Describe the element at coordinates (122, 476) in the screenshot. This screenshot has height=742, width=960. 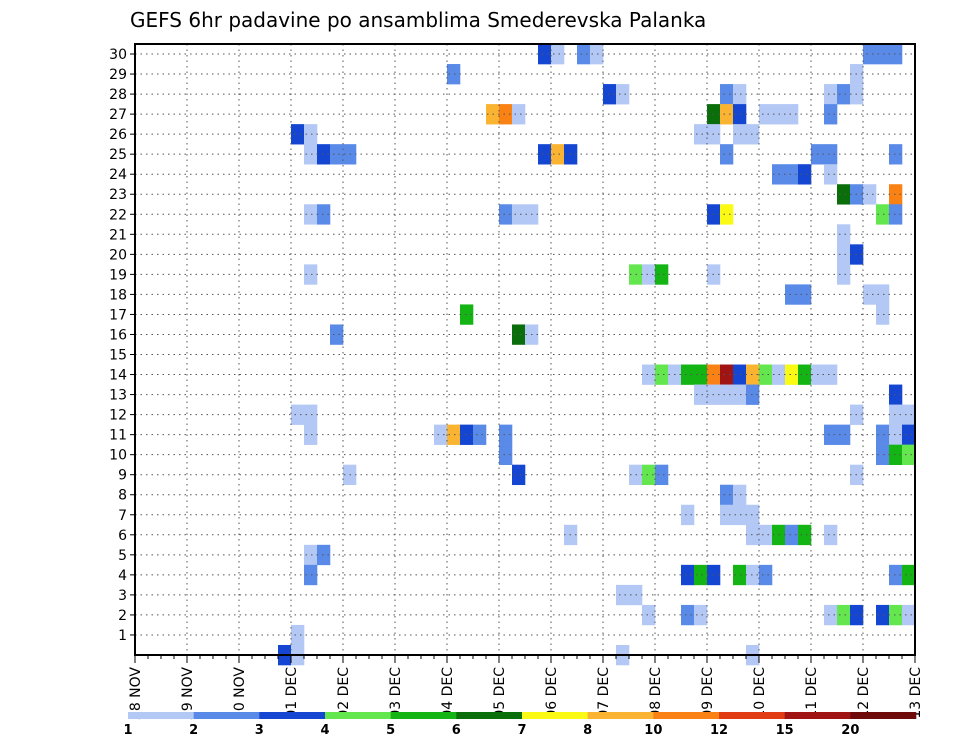
I see `y-tick-label: 9` at that location.